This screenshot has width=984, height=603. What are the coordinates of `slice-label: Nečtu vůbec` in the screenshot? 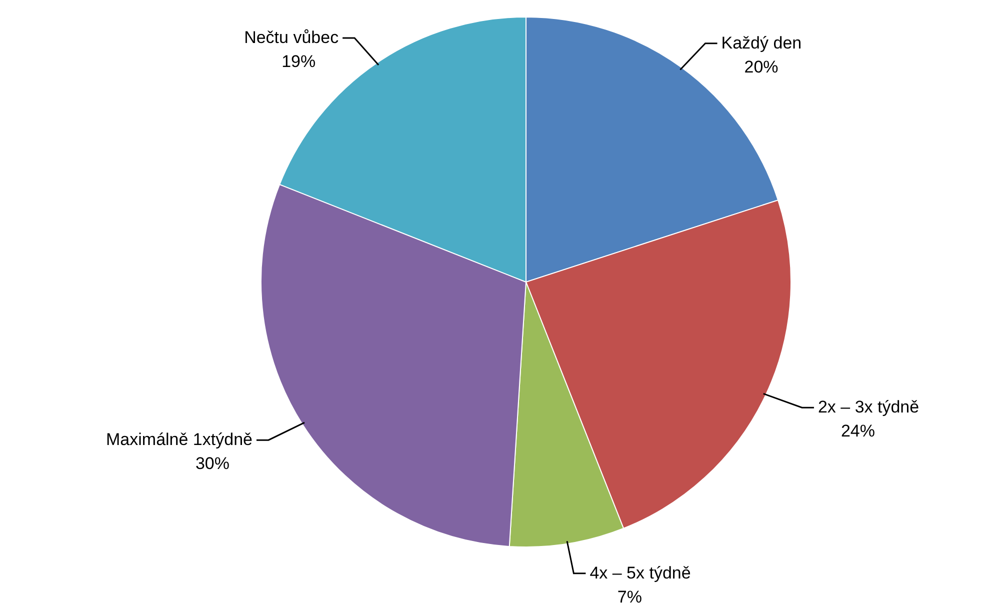 It's located at (292, 38).